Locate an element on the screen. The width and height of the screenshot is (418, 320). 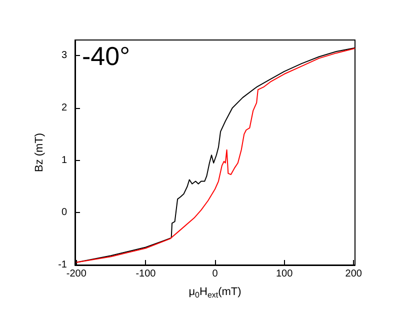
y-tick-label: 2 is located at coordinates (64, 108).